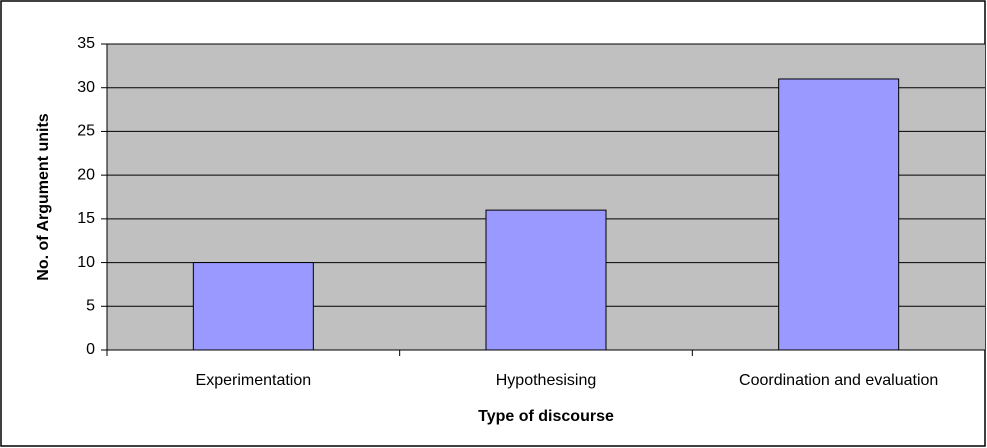  Describe the element at coordinates (546, 380) in the screenshot. I see `x-tick-label: Hypothesising` at that location.